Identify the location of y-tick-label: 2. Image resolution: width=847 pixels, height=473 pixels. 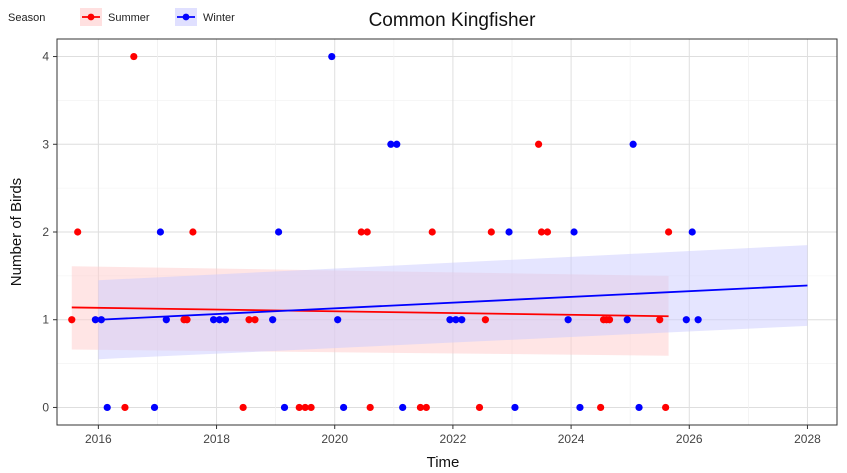
(45, 232).